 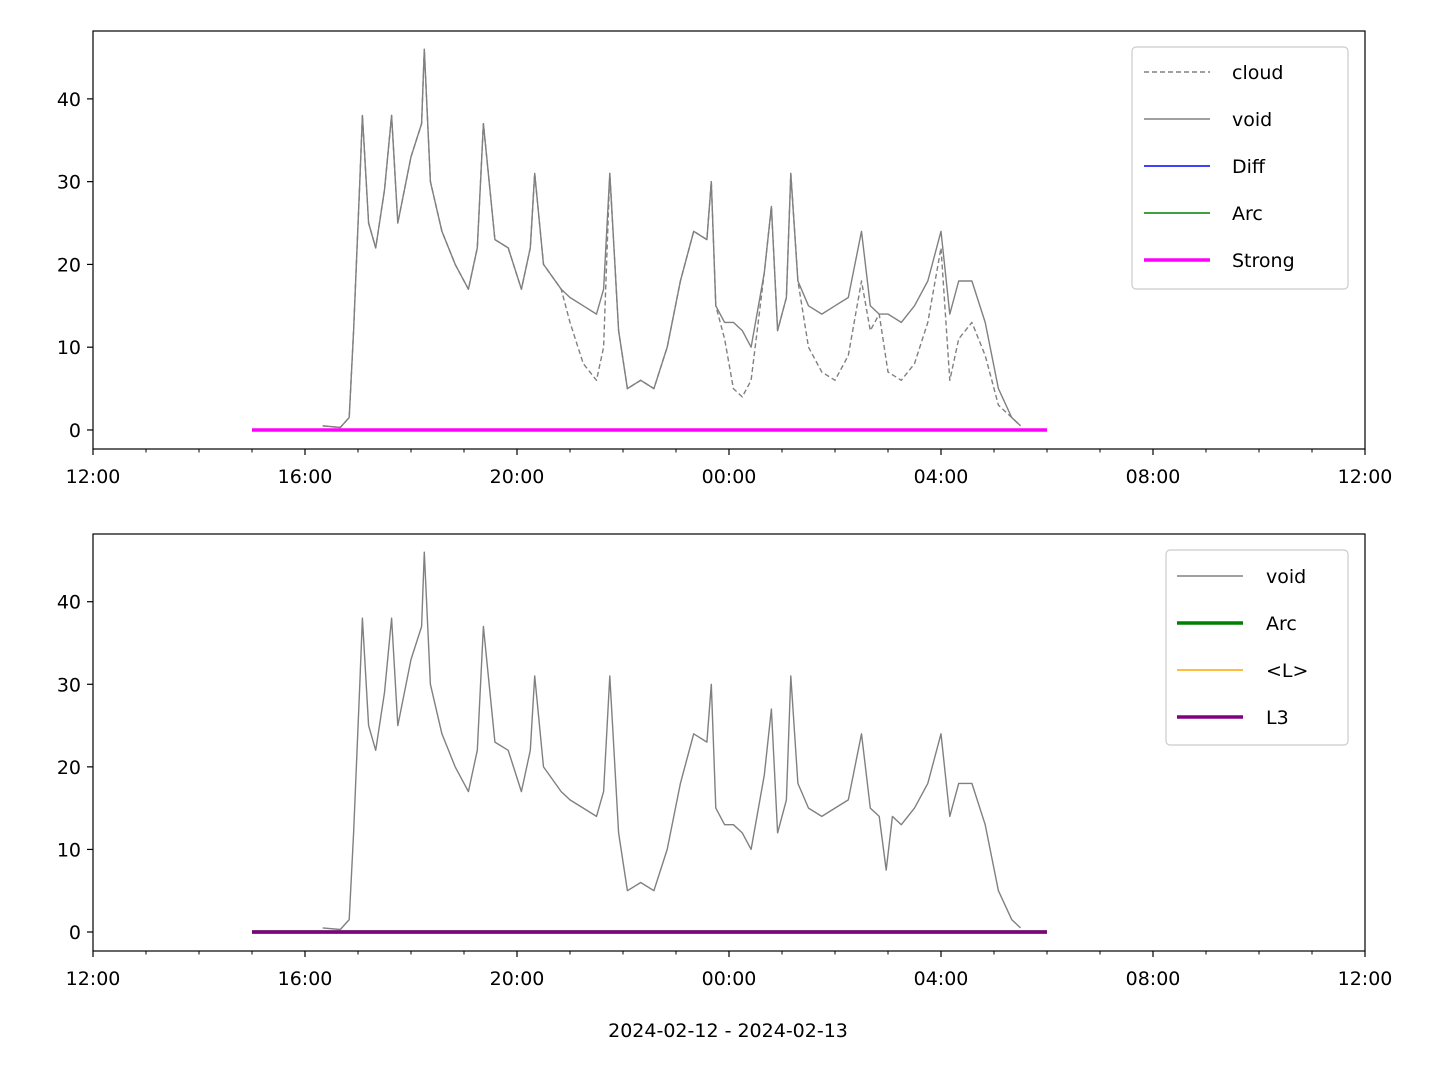 What do you see at coordinates (1287, 671) in the screenshot?
I see `legend-label: <L>` at bounding box center [1287, 671].